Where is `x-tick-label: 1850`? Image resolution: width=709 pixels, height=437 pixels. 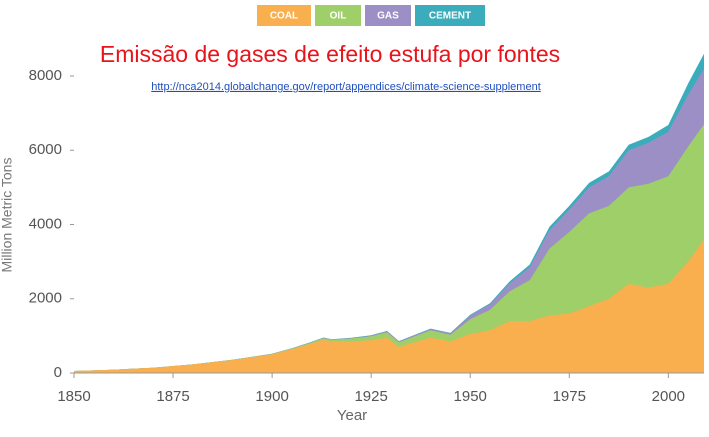 x-tick-label: 1850 is located at coordinates (73, 396).